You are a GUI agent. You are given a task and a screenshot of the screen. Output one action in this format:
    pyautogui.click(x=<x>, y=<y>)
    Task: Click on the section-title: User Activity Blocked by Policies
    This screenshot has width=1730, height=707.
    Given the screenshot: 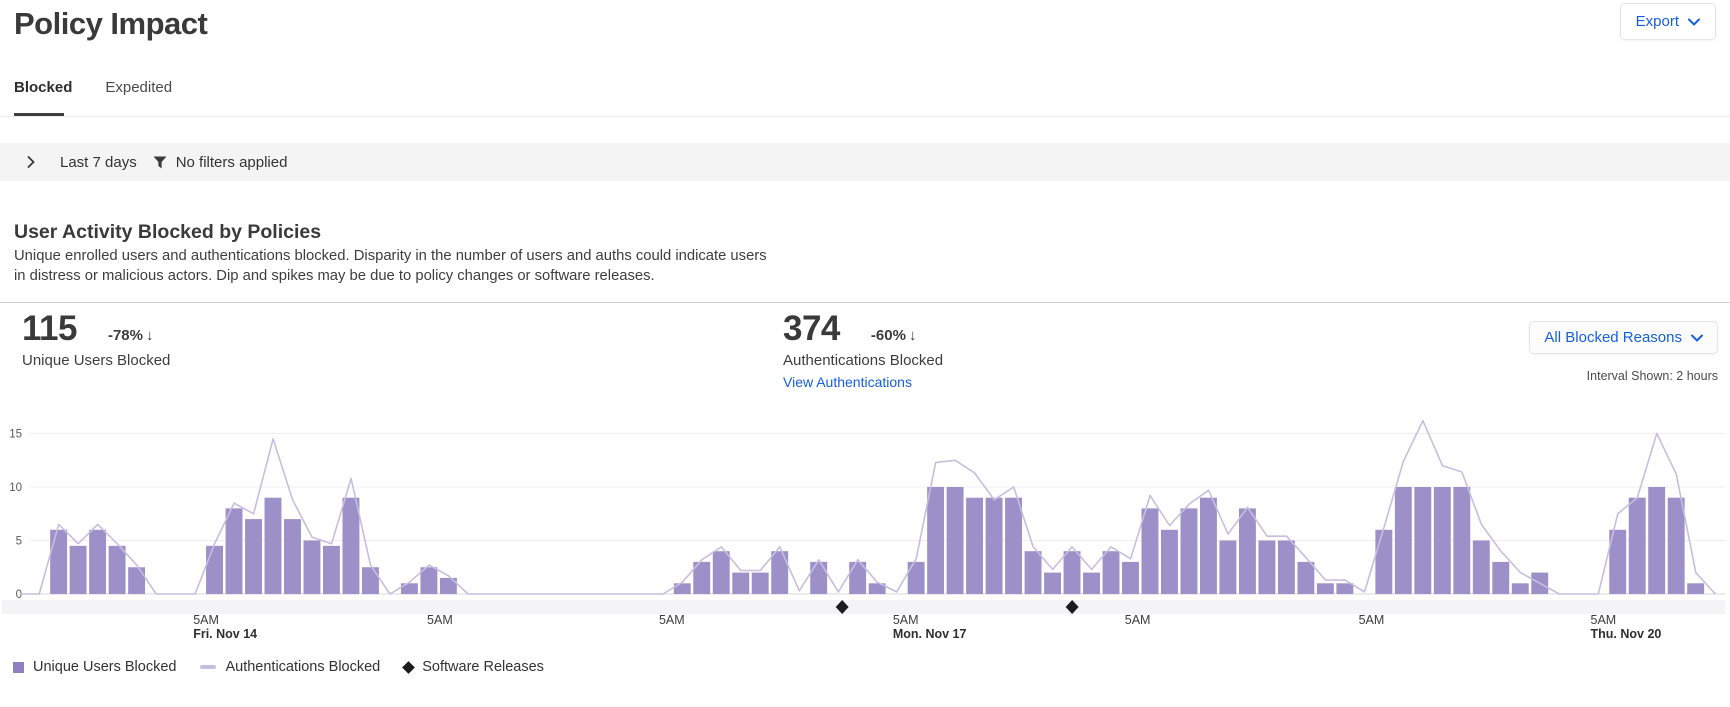 What is the action you would take?
    pyautogui.click(x=168, y=232)
    